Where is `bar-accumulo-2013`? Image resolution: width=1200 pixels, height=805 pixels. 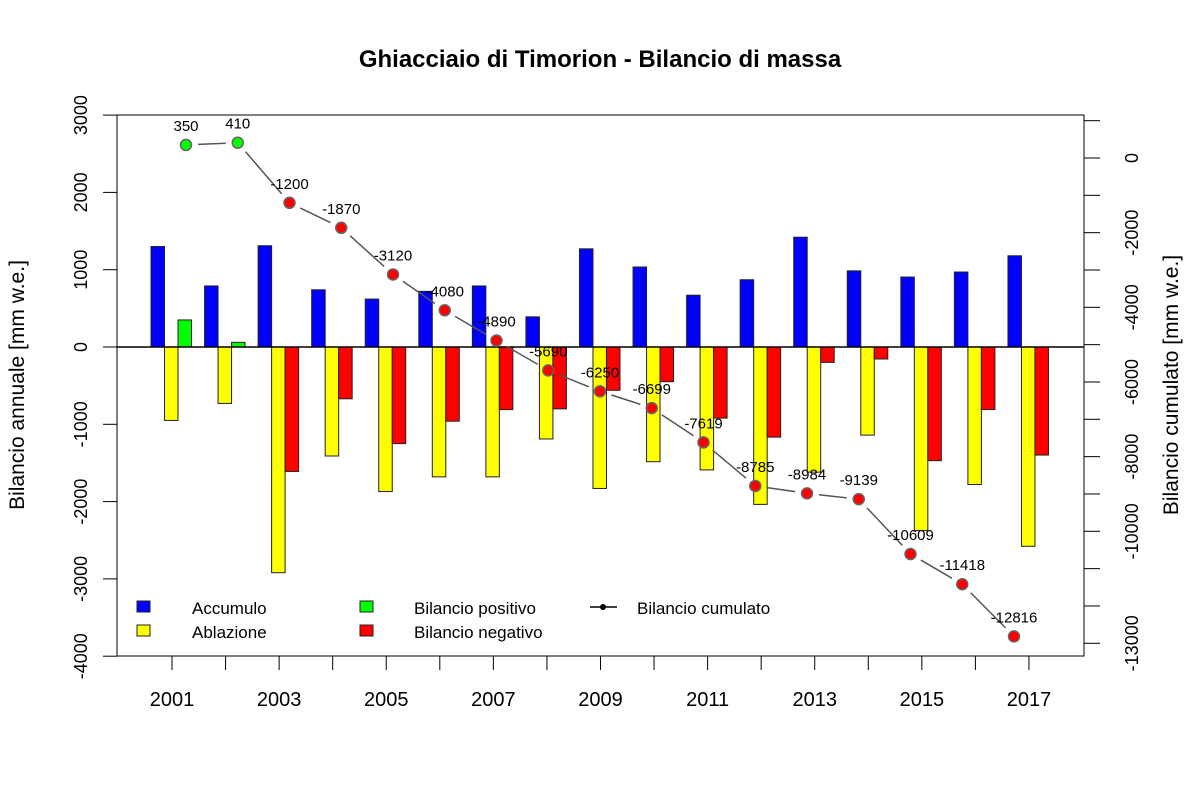 bar-accumulo-2013 is located at coordinates (800, 292).